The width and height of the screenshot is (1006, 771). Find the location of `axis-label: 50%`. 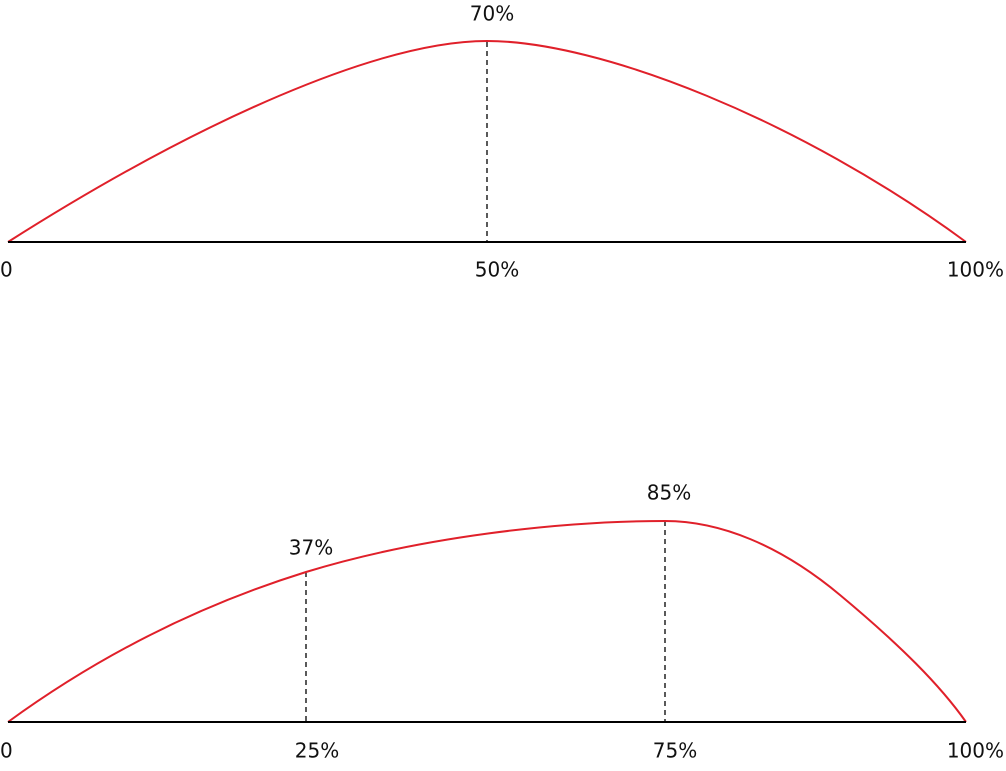

axis-label: 50% is located at coordinates (497, 270).